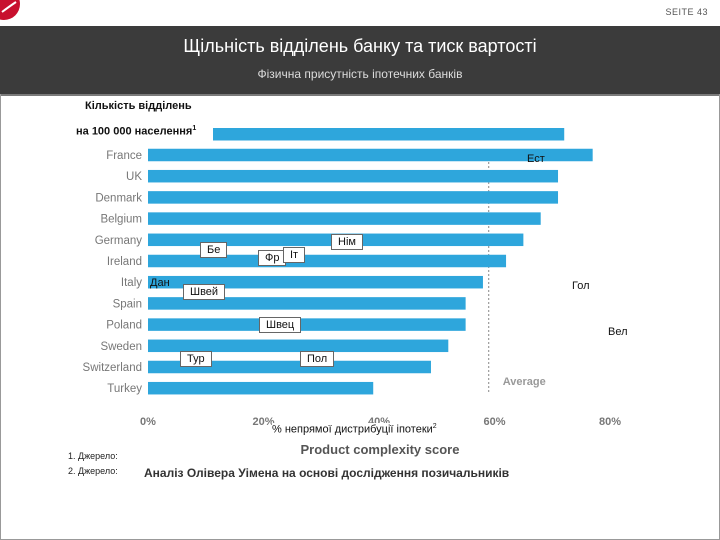 This screenshot has height=540, width=720. What do you see at coordinates (124, 326) in the screenshot?
I see `category-label: Poland` at bounding box center [124, 326].